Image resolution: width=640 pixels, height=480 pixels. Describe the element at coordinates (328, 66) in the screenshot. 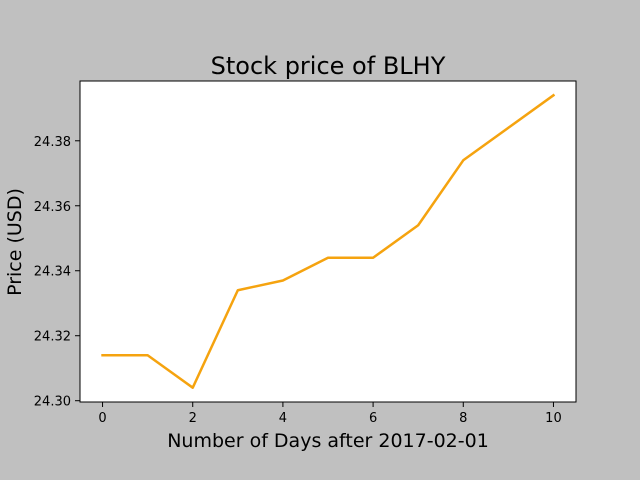

I see `chart-title: Stock price of BLHY` at that location.